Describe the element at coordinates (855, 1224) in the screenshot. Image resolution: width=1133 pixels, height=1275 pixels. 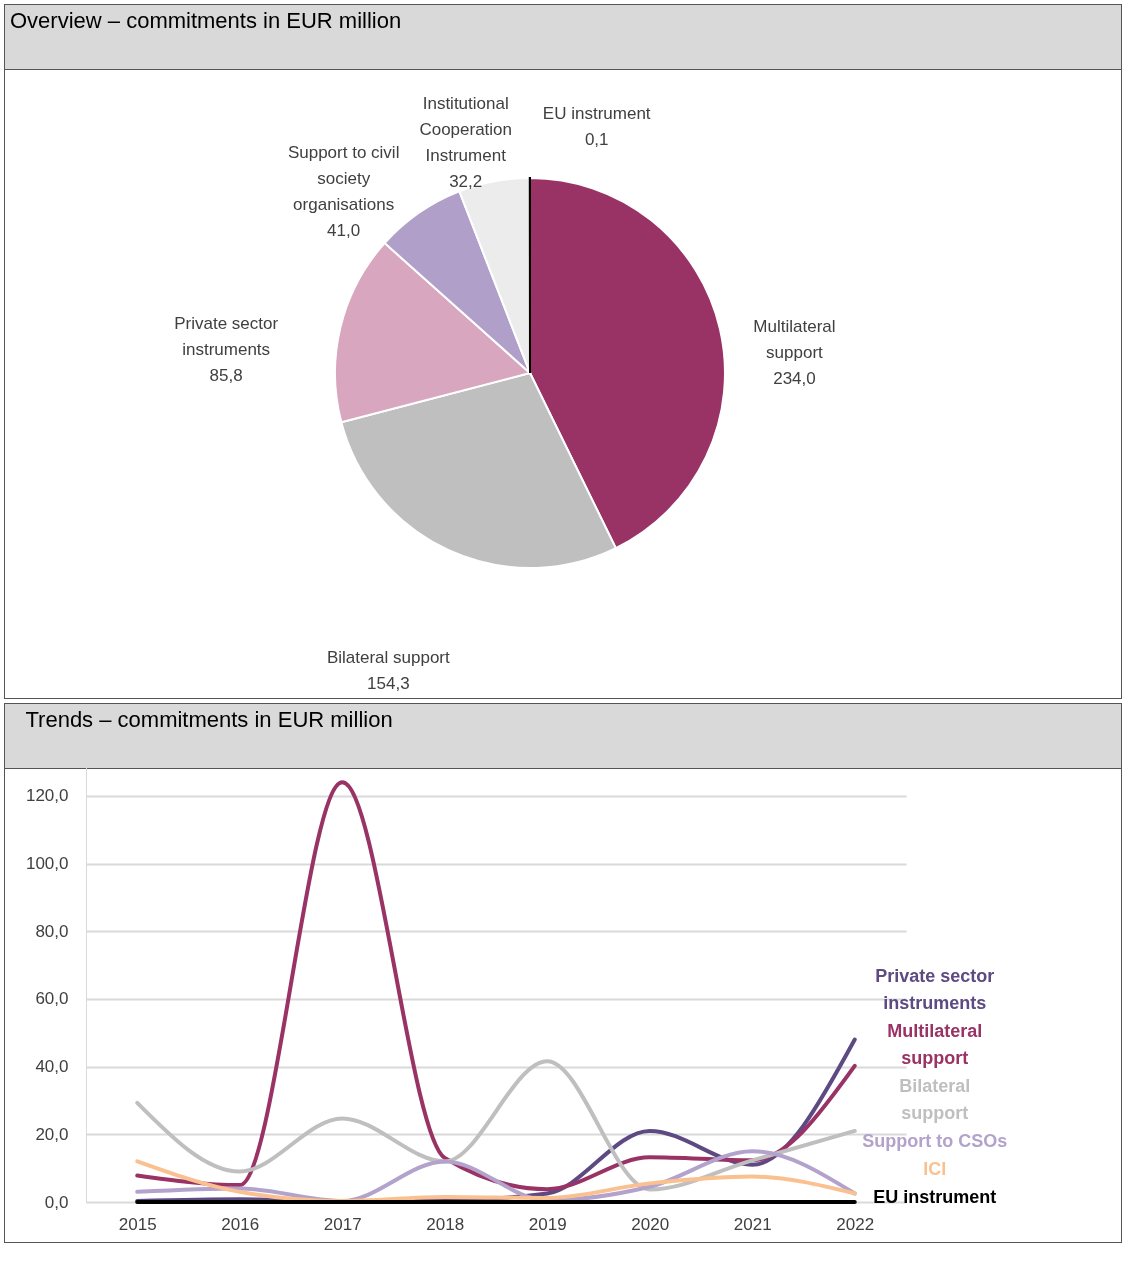
I see `x-tick-label: 2022` at that location.